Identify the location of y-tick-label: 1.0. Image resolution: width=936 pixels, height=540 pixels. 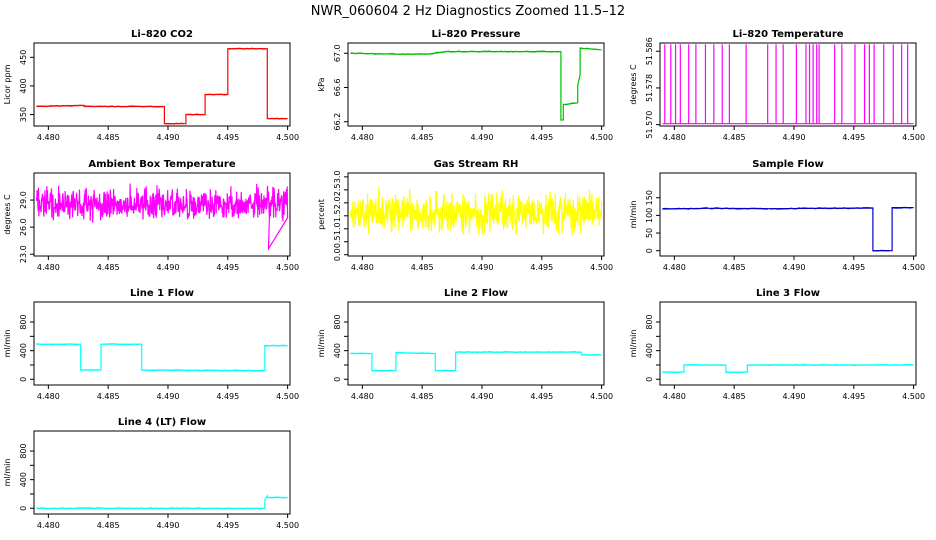
(337, 228).